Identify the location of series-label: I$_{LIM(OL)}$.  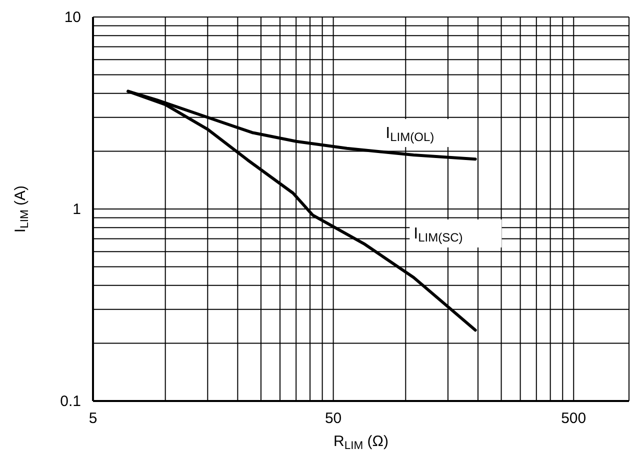
(410, 134).